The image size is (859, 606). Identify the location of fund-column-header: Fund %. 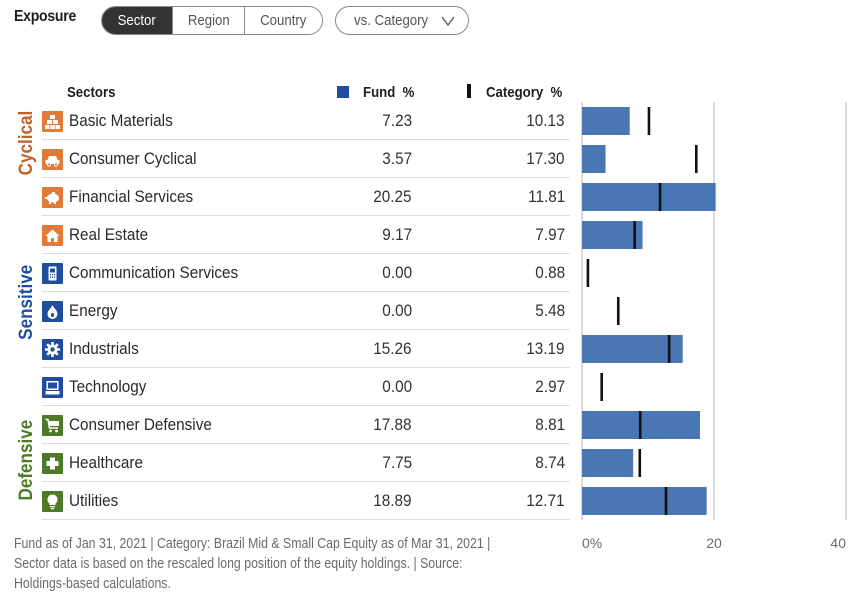
(379, 93).